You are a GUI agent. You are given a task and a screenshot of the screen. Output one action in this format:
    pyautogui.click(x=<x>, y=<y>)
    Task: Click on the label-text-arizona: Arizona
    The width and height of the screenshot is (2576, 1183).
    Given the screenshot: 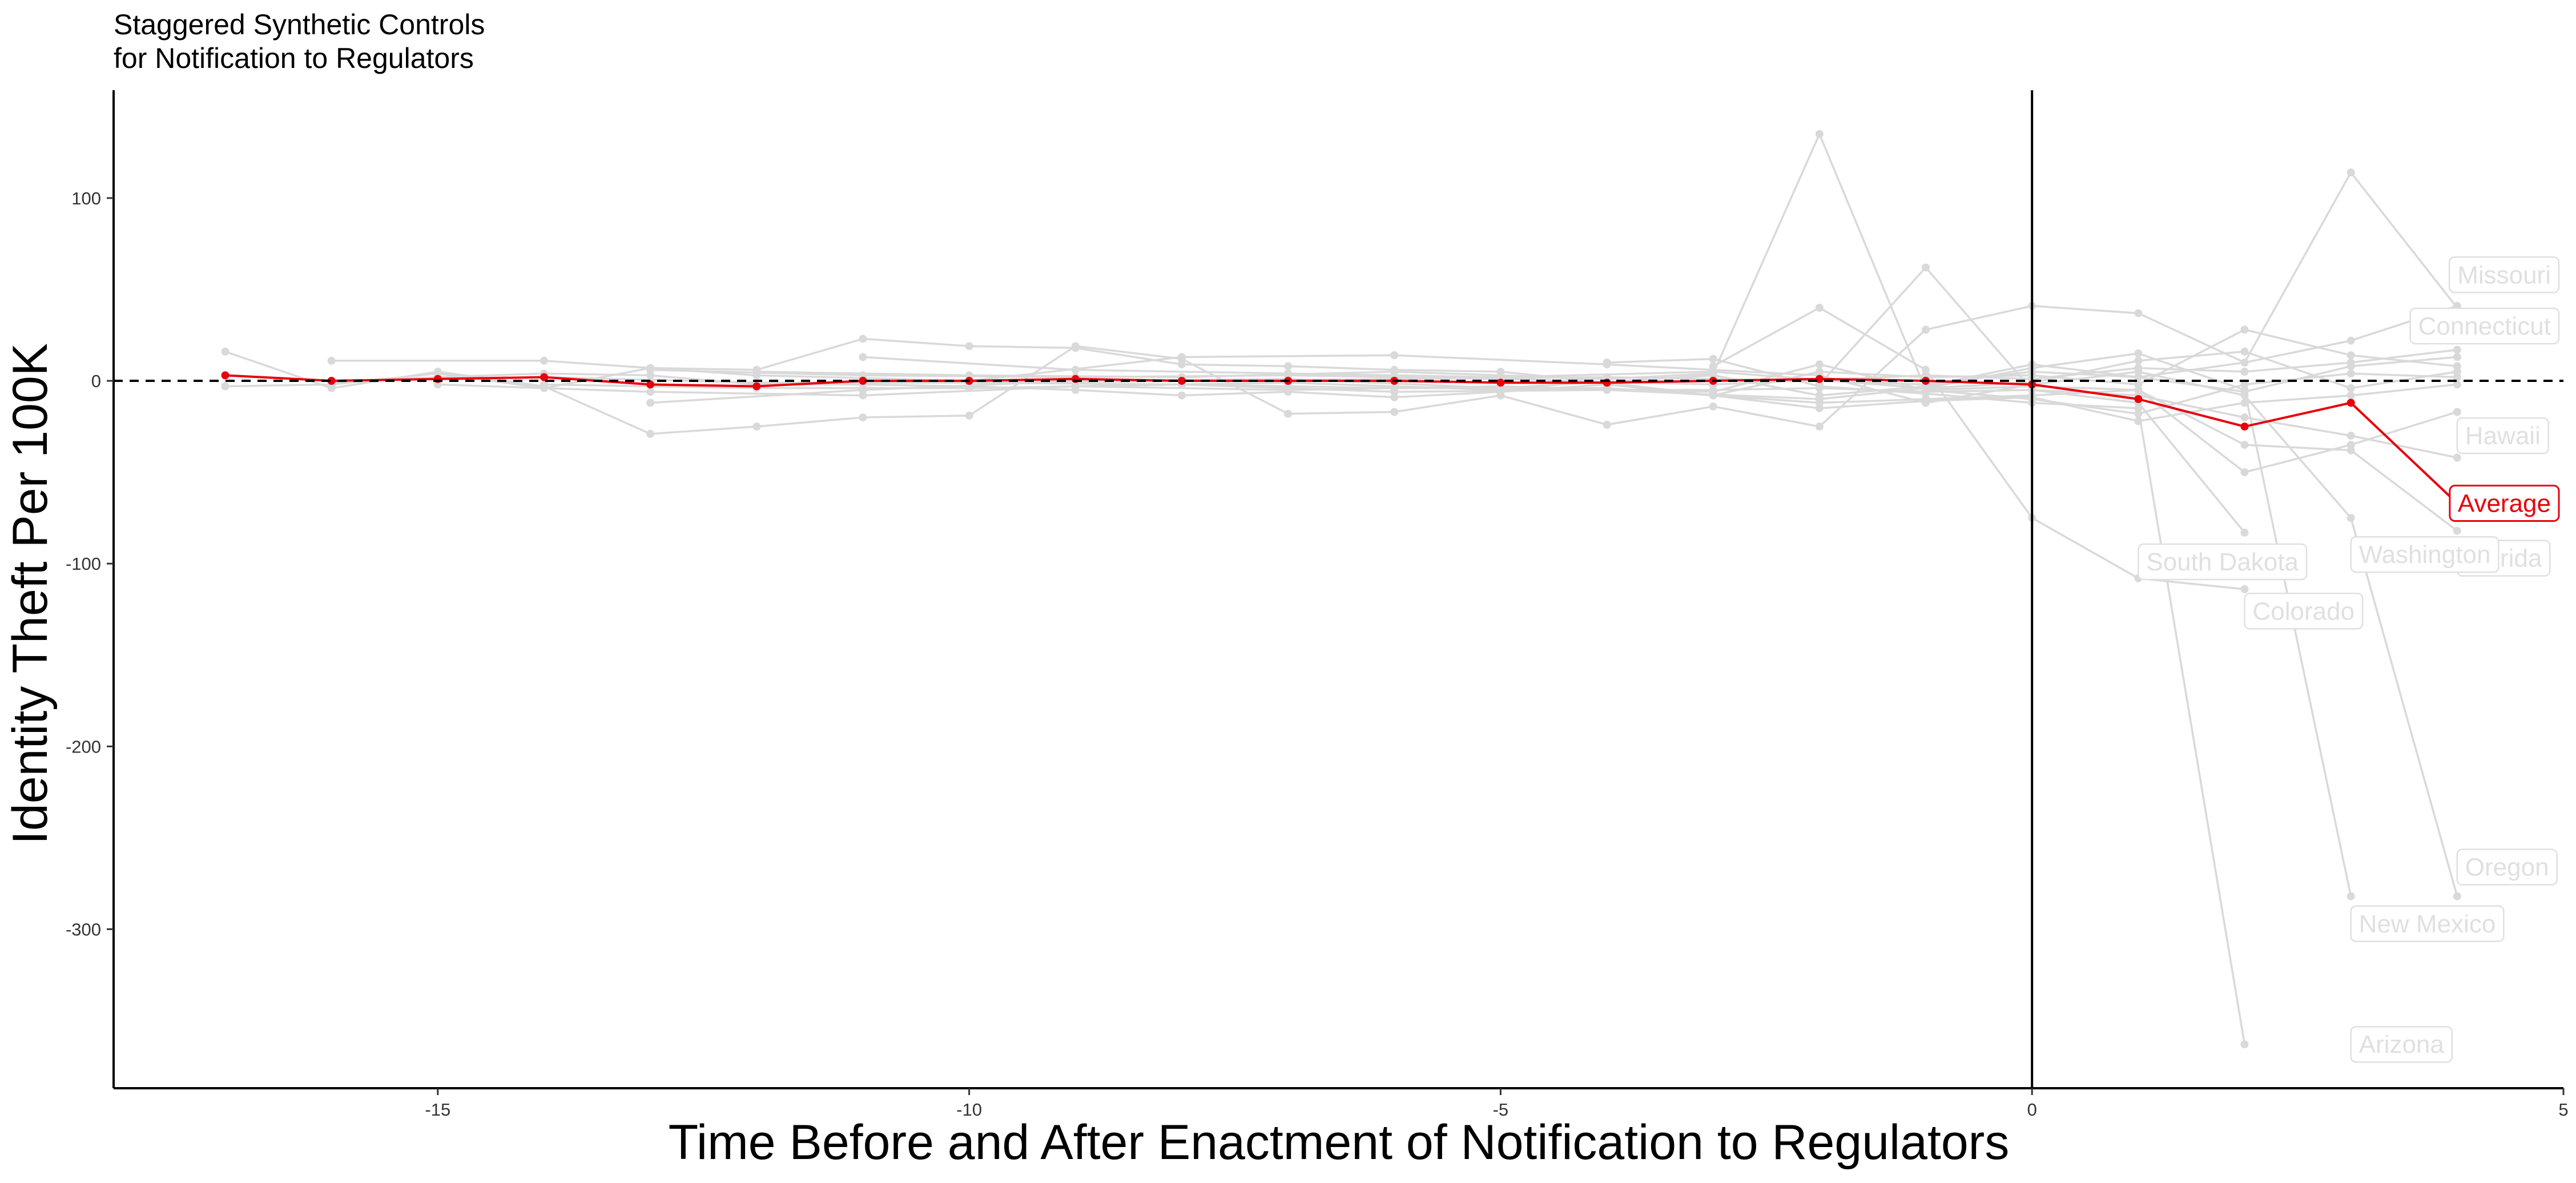 What is the action you would take?
    pyautogui.click(x=2402, y=1045)
    